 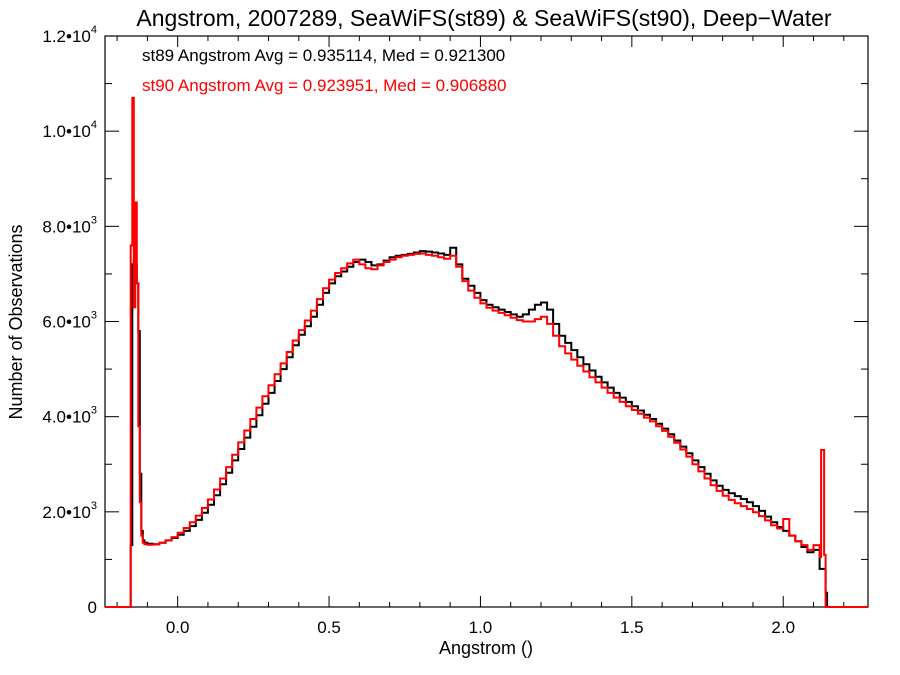 I want to click on y-tick-label: 6.0•103, so click(x=69, y=321).